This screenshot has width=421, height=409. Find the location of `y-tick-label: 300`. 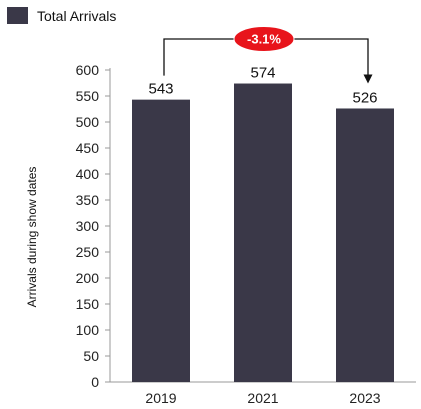

y-tick-label: 300 is located at coordinates (88, 226).